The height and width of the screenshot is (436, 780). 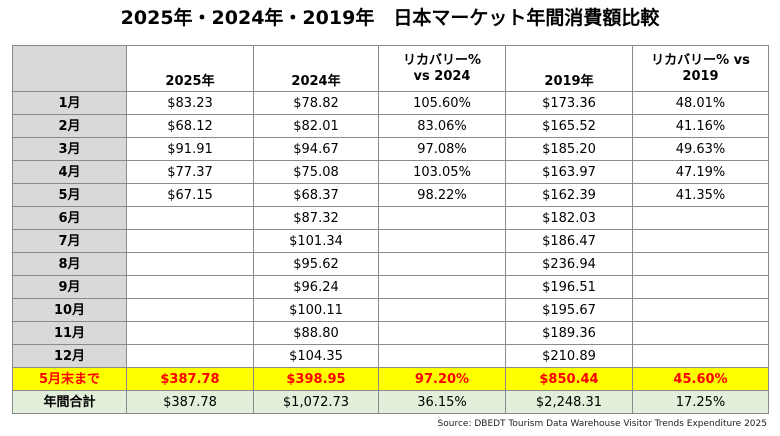 What do you see at coordinates (69, 172) in the screenshot?
I see `row-label: 4月` at bounding box center [69, 172].